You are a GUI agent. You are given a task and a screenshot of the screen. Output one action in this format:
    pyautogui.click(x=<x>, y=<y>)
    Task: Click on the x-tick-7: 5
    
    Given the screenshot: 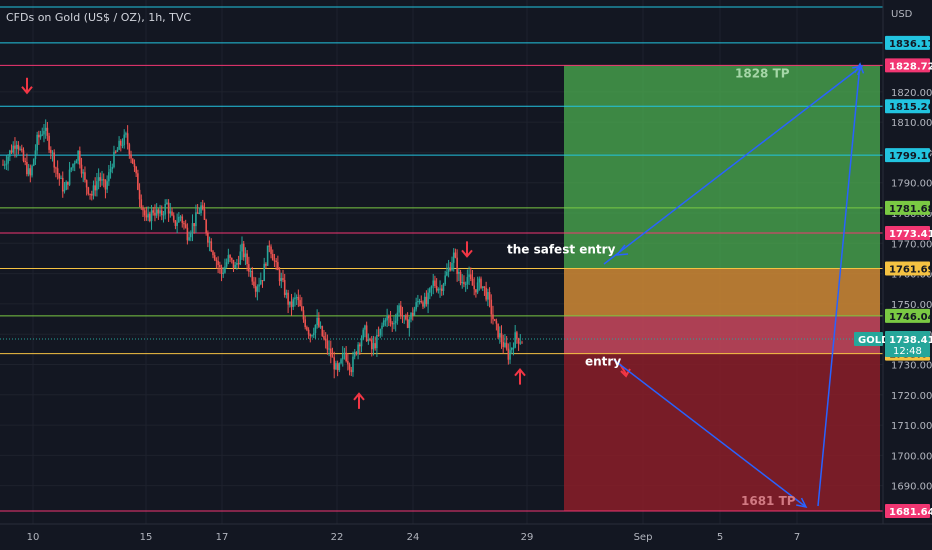 What is the action you would take?
    pyautogui.click(x=720, y=537)
    